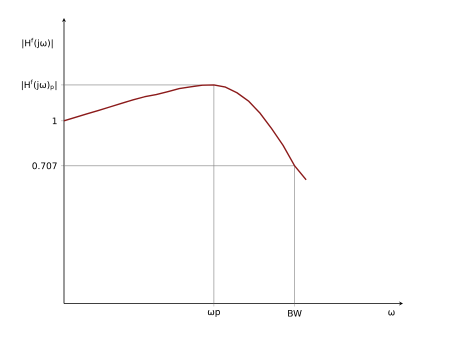 The width and height of the screenshot is (476, 337). I want to click on y-tick-label: 0.707, so click(44, 166).